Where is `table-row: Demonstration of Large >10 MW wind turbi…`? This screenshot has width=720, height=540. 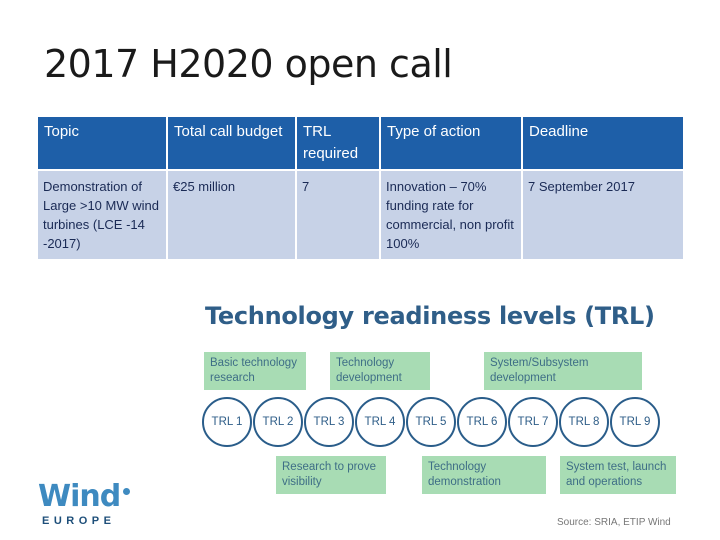 table-row: Demonstration of Large >10 MW wind turbi… is located at coordinates (360, 214).